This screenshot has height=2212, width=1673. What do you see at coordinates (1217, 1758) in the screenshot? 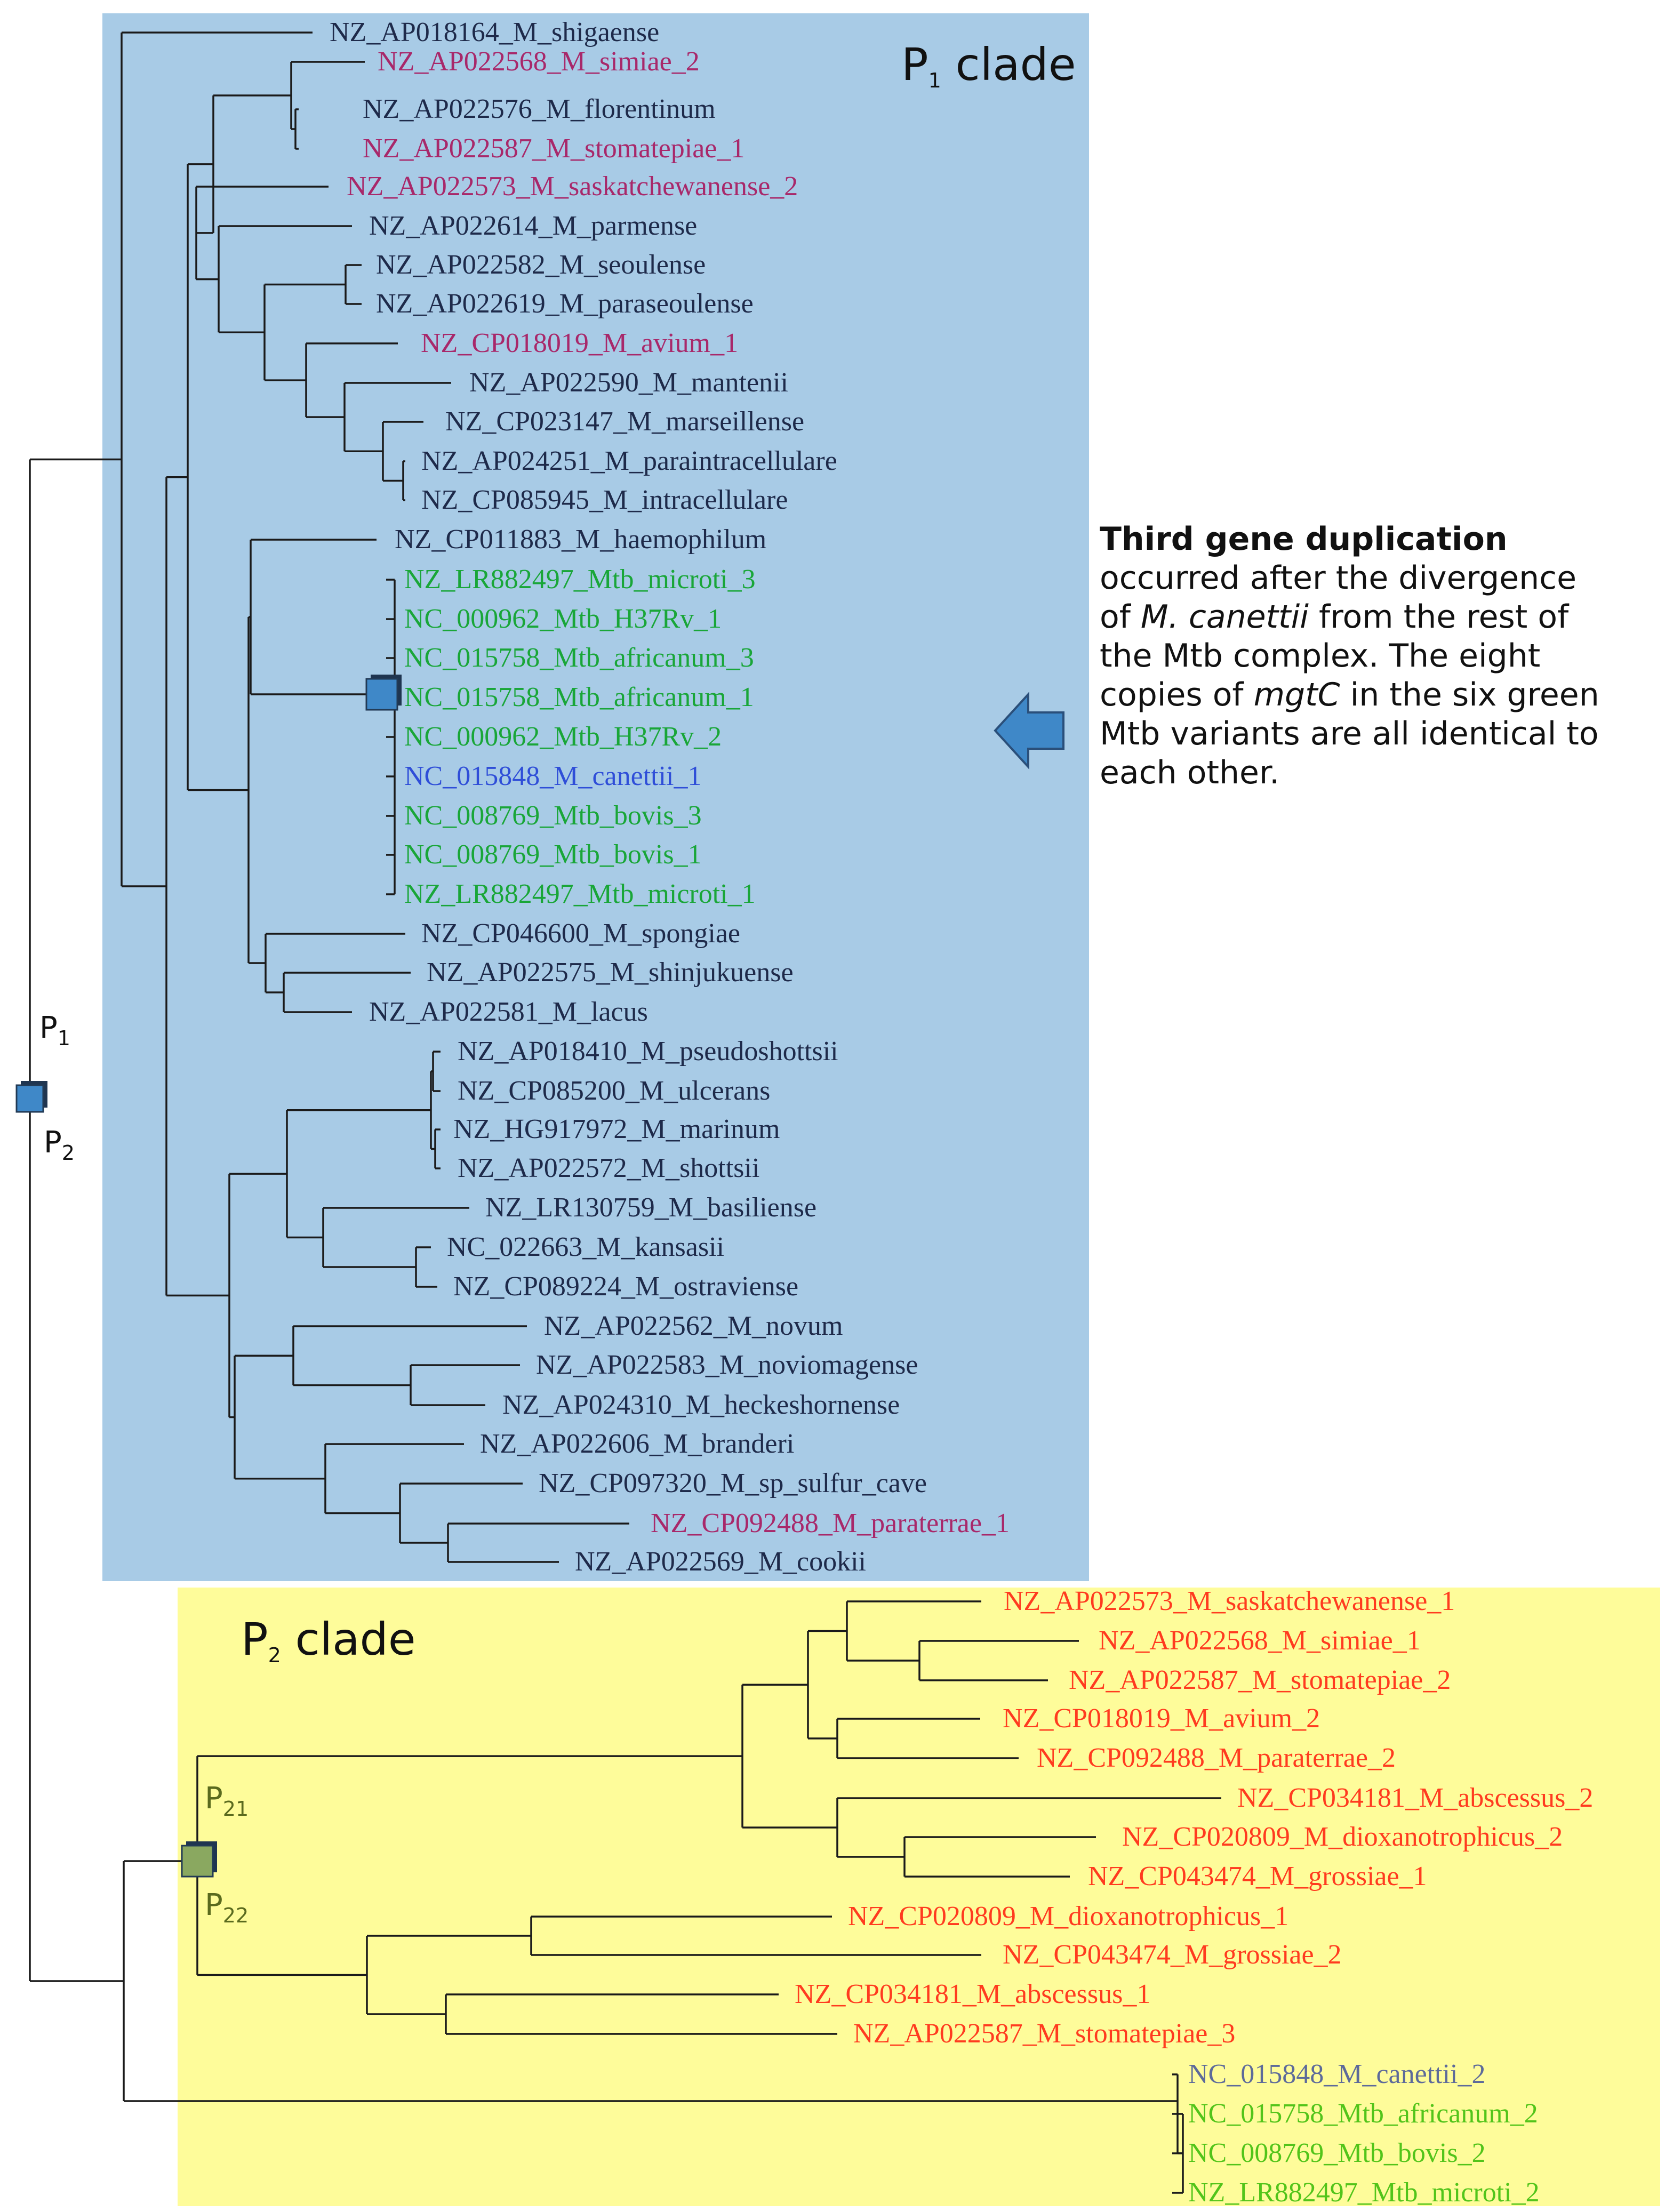
I see `leaf-label: NZ_CP092488_M_paraterrae_2` at bounding box center [1217, 1758].